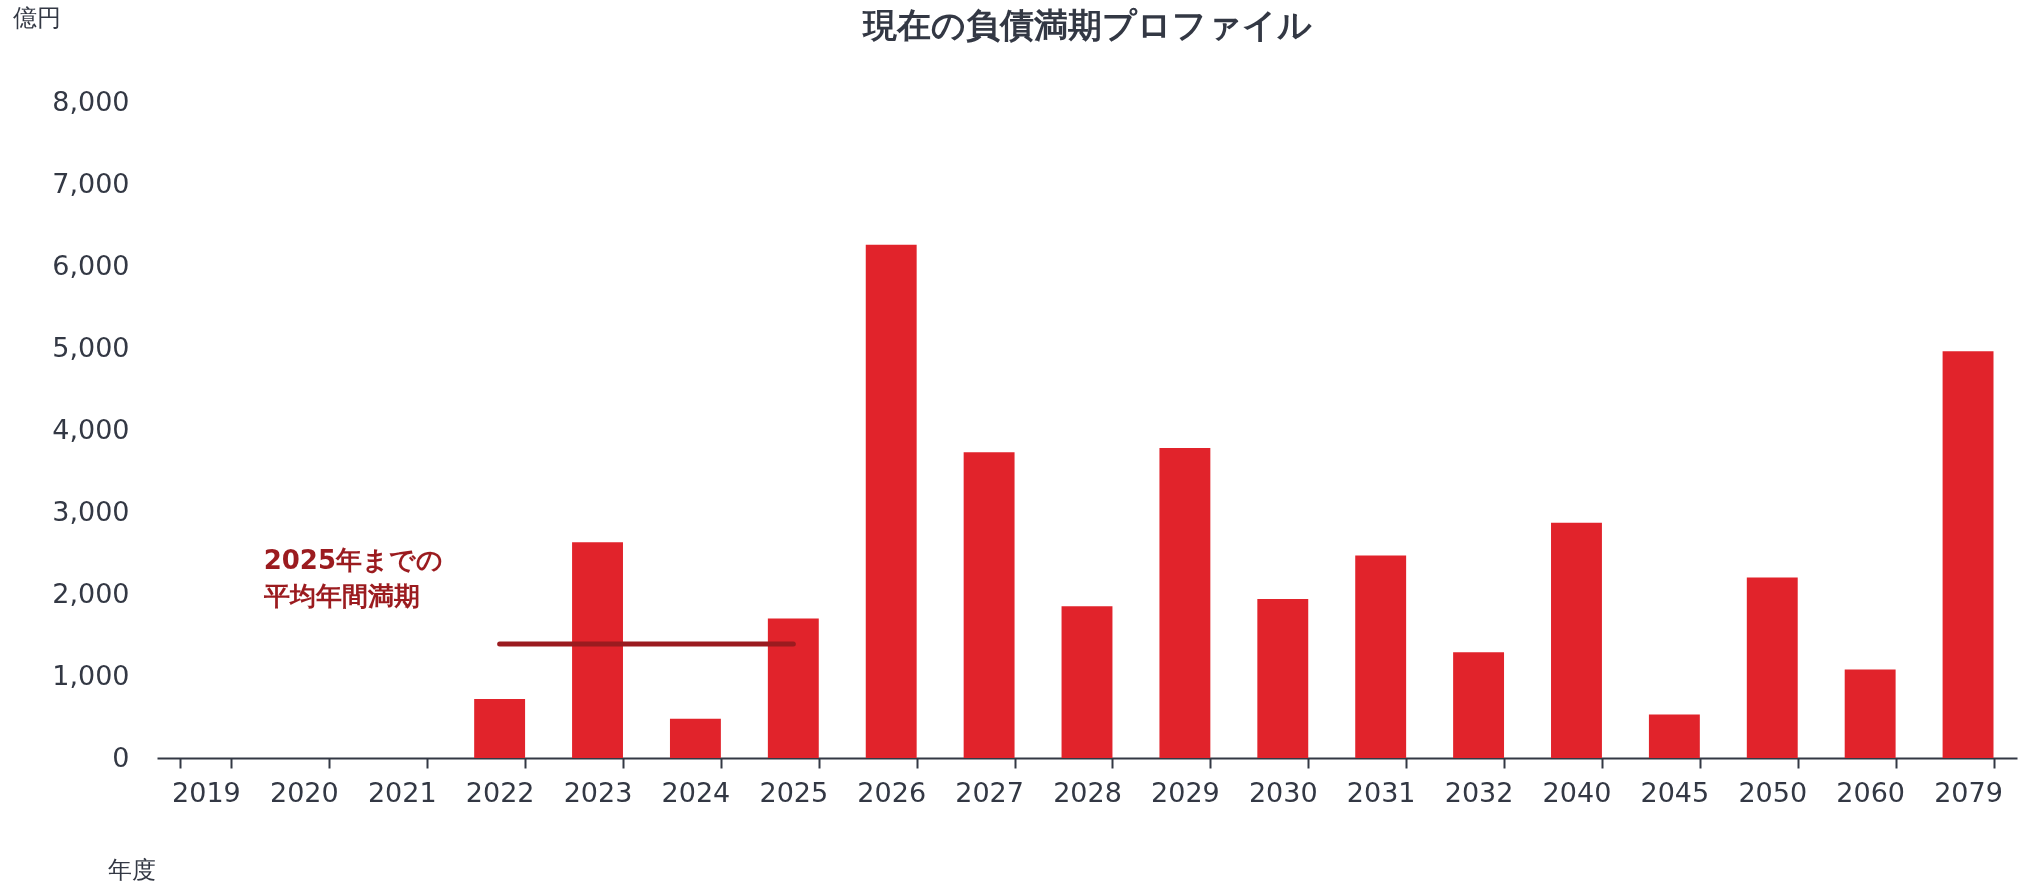  I want to click on y-axis-title: 億円, so click(36, 17).